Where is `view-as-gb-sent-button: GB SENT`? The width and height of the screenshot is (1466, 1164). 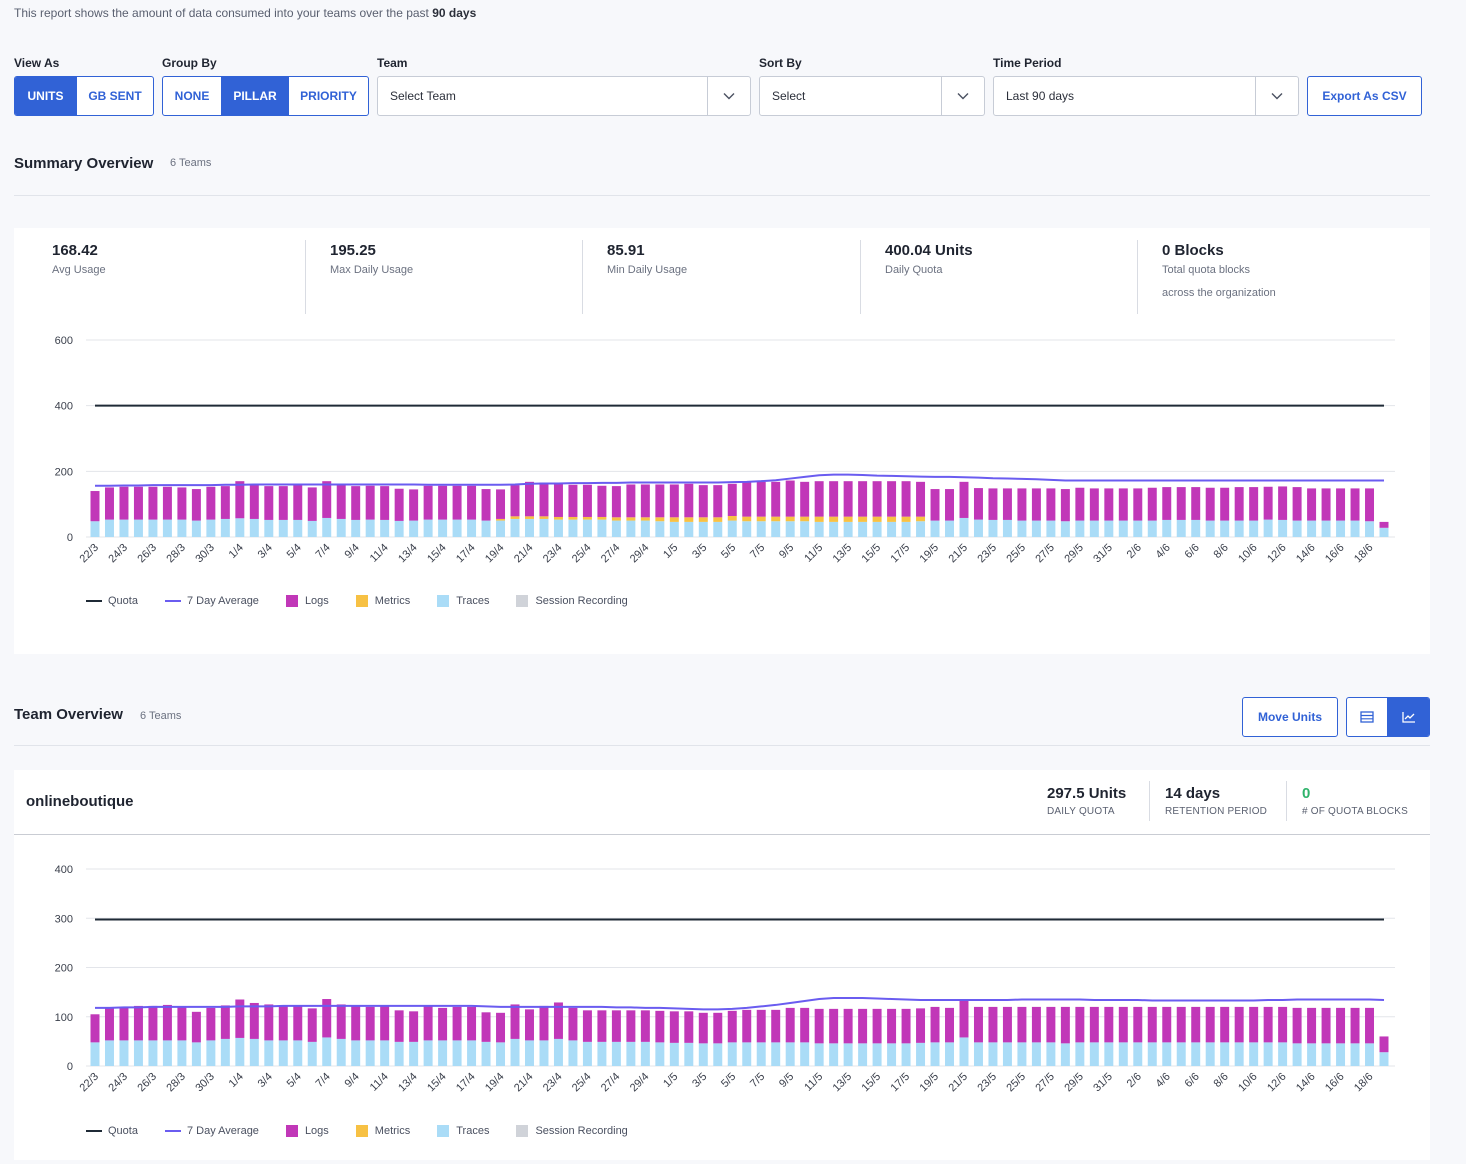
view-as-gb-sent-button: GB SENT is located at coordinates (115, 96).